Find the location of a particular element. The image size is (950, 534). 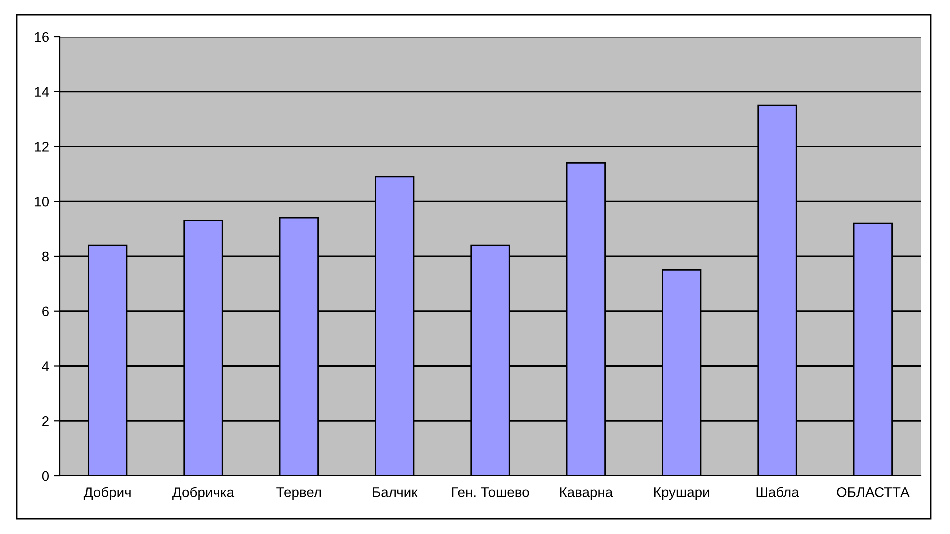

y-tick-label: 6 is located at coordinates (45, 311).